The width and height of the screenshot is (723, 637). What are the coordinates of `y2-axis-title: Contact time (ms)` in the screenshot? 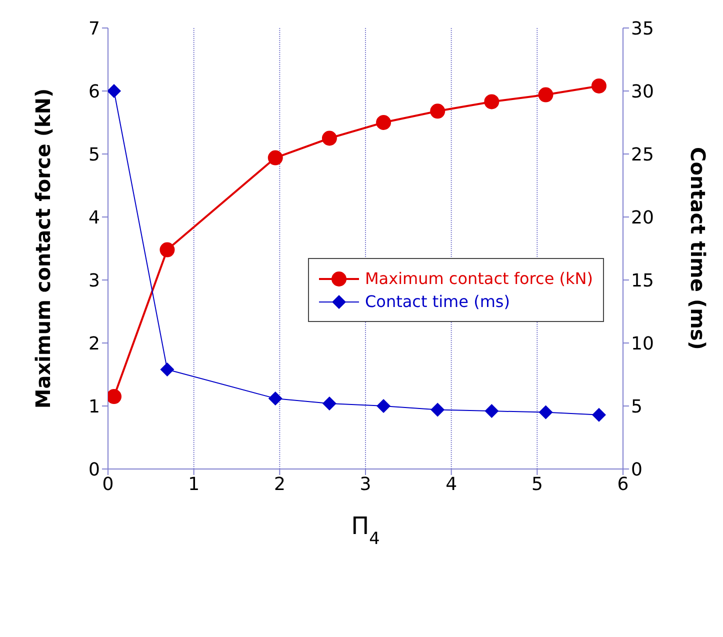 It's located at (698, 248).